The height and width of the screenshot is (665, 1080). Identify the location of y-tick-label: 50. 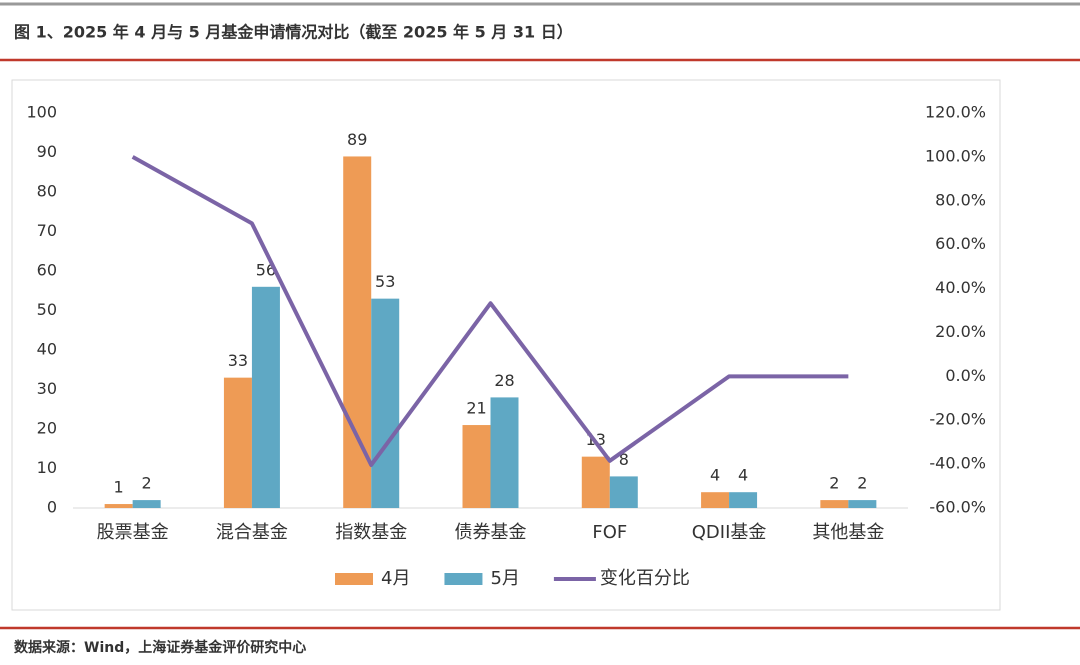
(47, 309).